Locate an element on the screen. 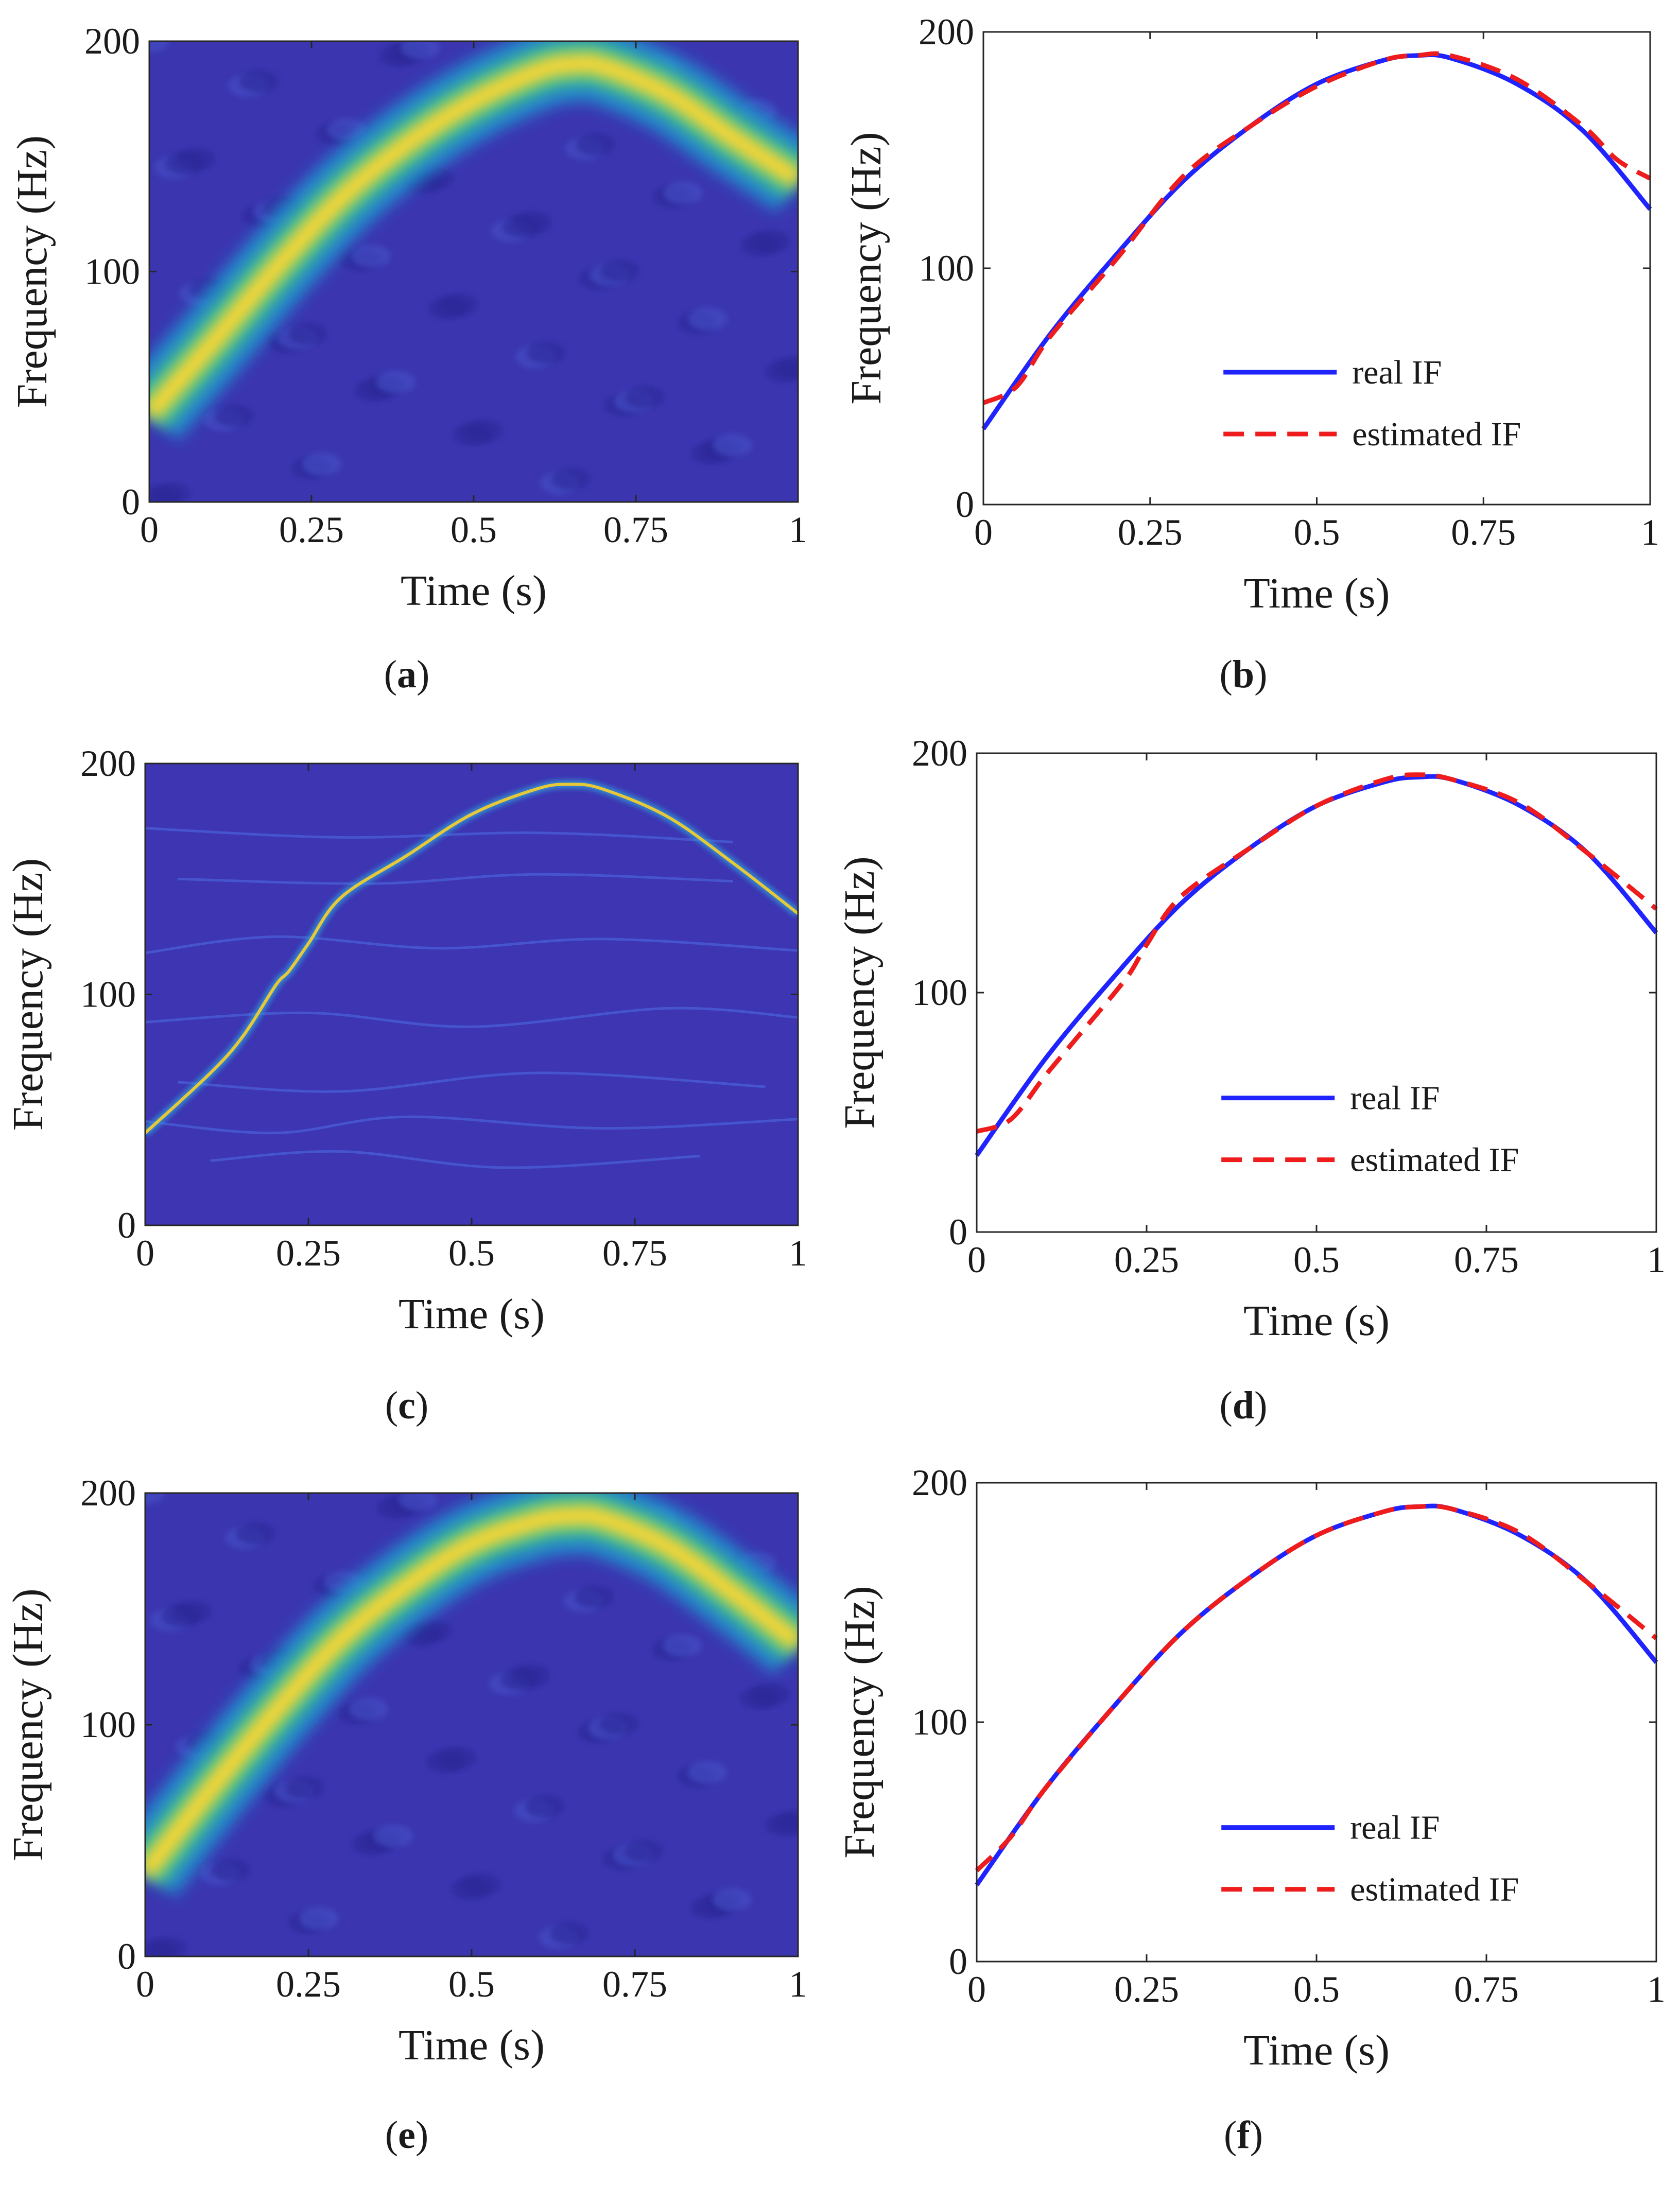 The height and width of the screenshot is (2185, 1680). panel-caption: (b) is located at coordinates (1244, 674).